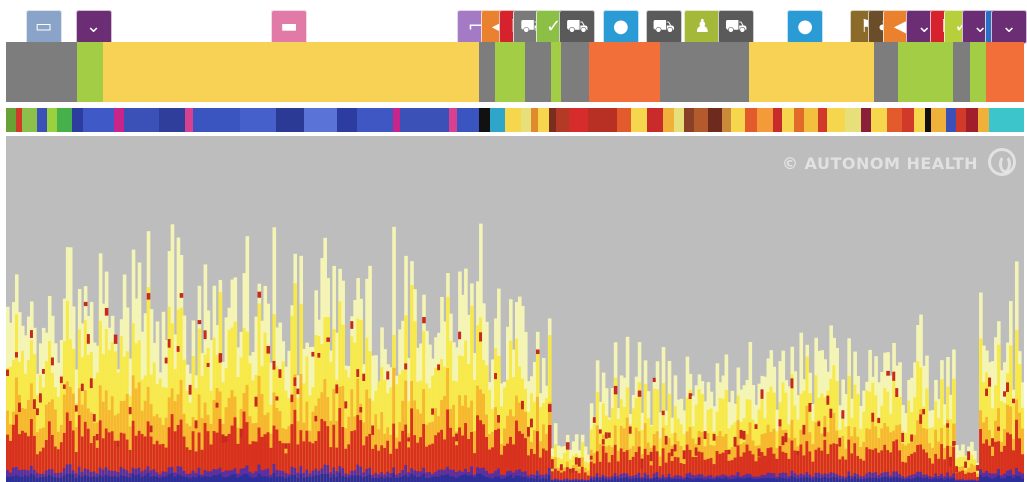  I want to click on marker-bed-icon: ▬, so click(289, 31).